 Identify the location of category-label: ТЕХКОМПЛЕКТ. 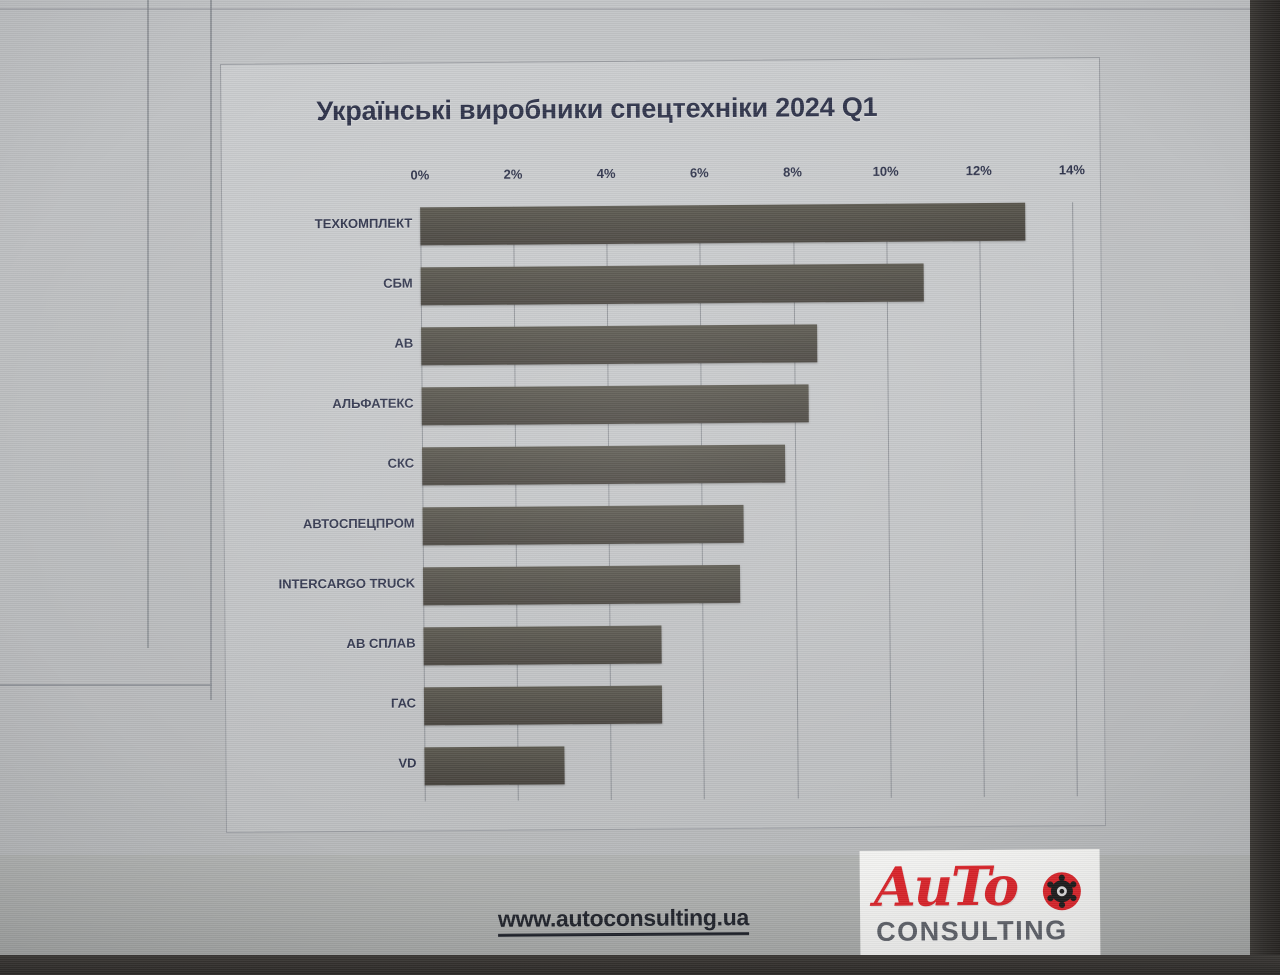
(363, 223).